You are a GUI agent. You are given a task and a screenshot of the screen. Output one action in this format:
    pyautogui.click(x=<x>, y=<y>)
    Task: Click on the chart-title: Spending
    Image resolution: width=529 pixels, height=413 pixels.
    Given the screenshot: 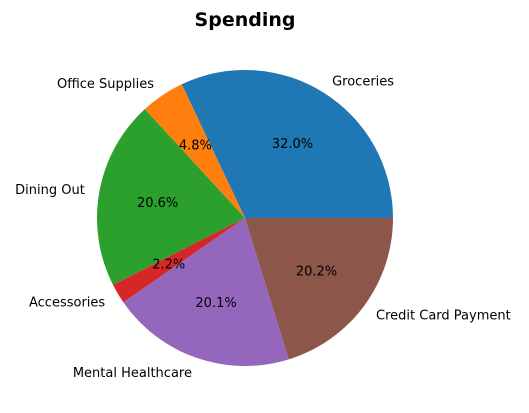 What is the action you would take?
    pyautogui.click(x=245, y=20)
    